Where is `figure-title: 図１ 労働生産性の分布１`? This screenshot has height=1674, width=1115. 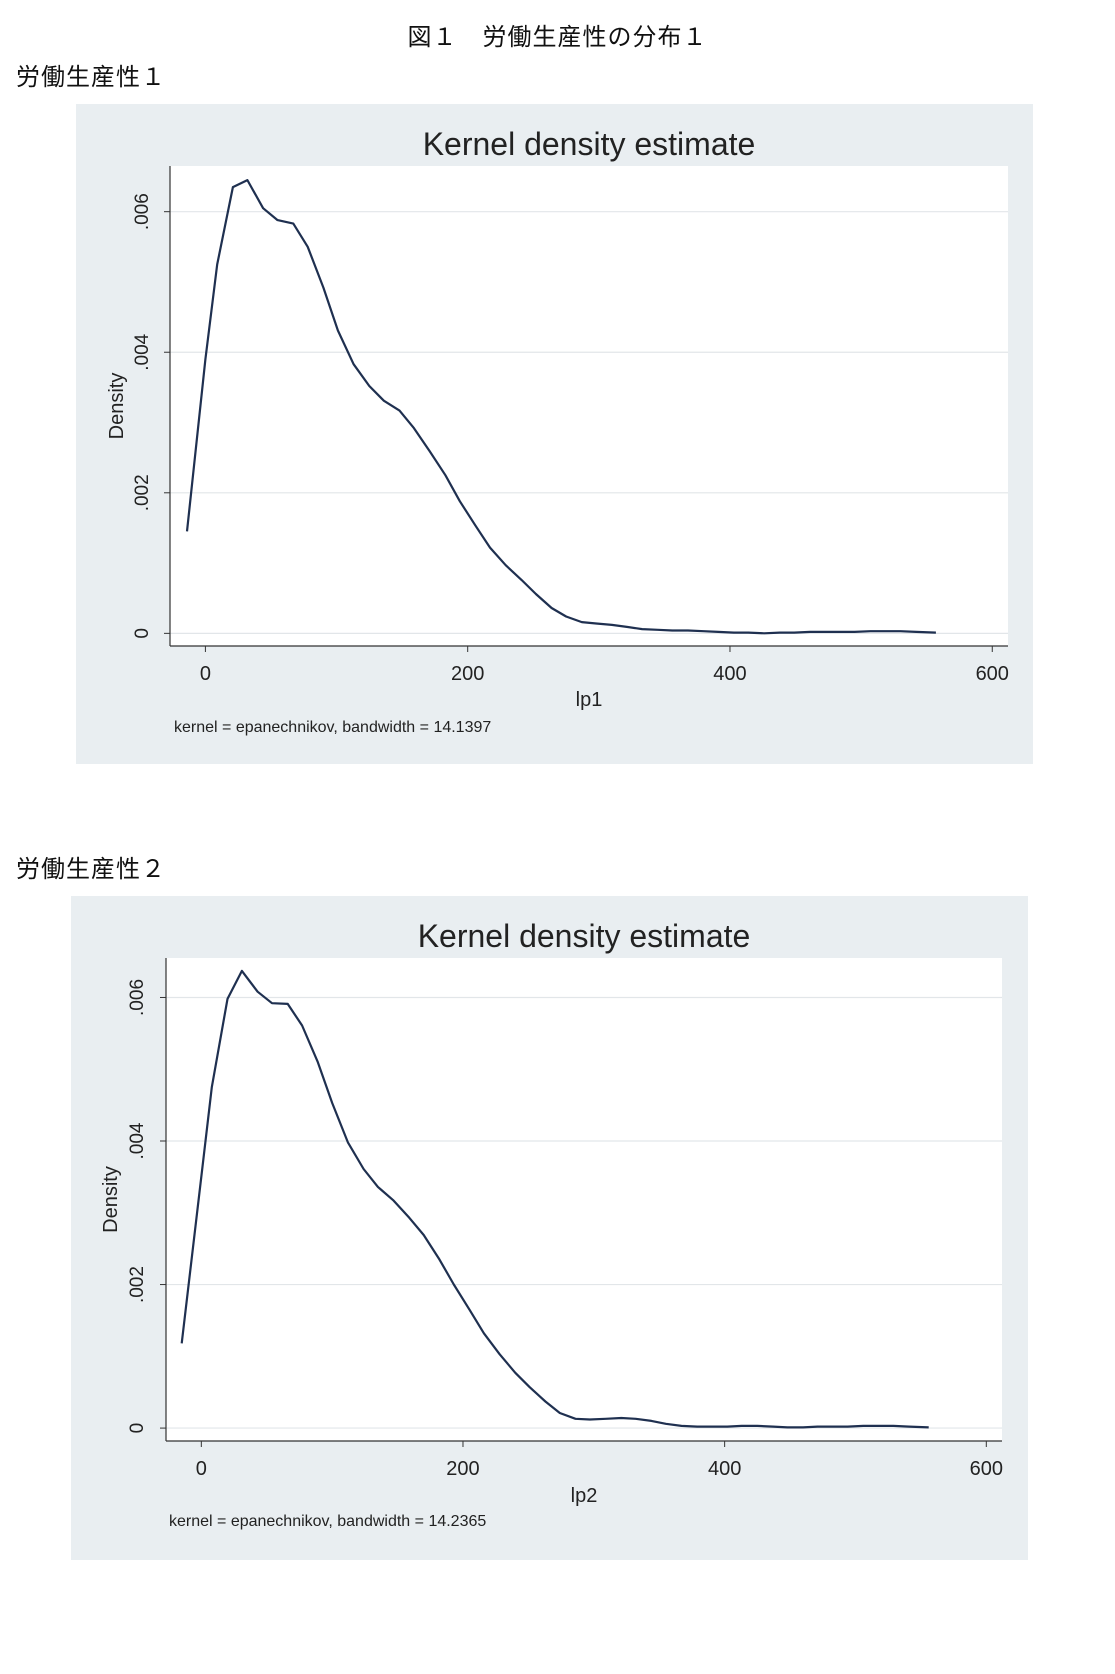 figure-title: 図１ 労働生産性の分布１ is located at coordinates (557, 37).